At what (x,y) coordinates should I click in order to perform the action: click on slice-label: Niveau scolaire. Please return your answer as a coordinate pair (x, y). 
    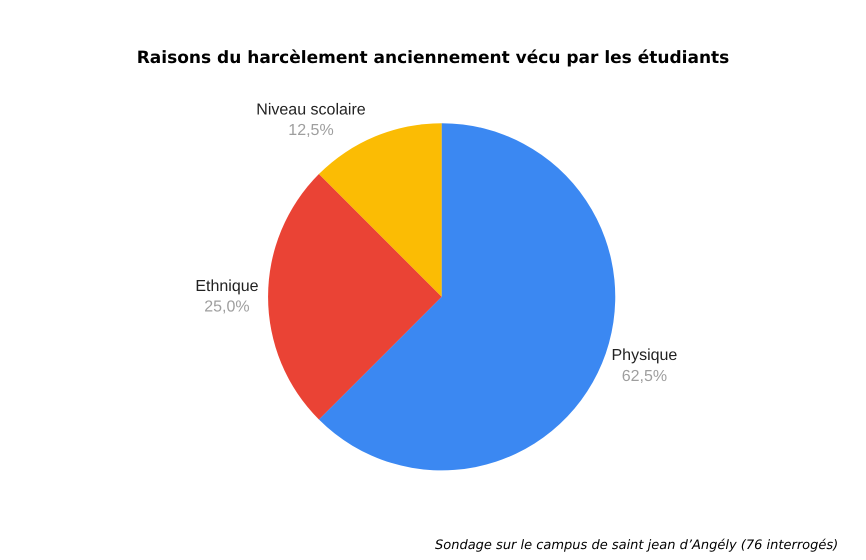
    Looking at the image, I should click on (311, 109).